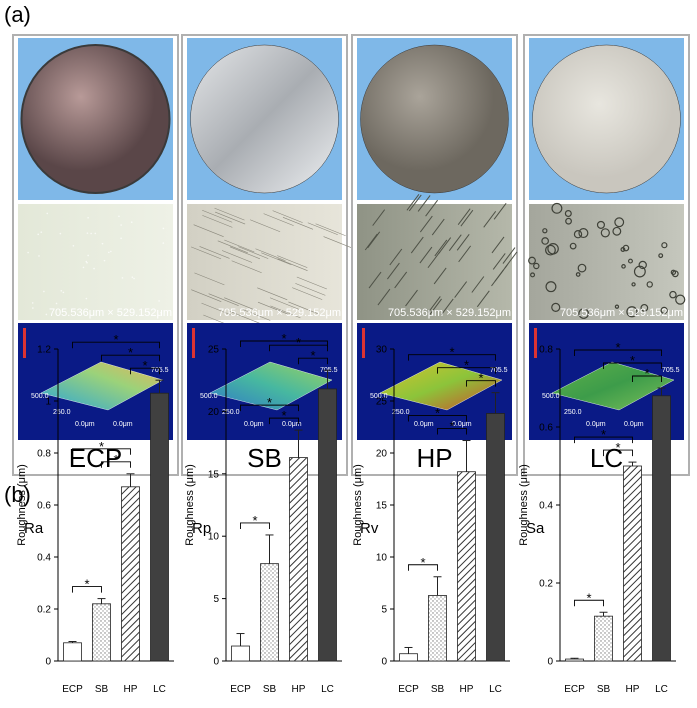 This screenshot has height=708, width=697. Describe the element at coordinates (441, 255) in the screenshot. I see `micrograph-texture` at that location.